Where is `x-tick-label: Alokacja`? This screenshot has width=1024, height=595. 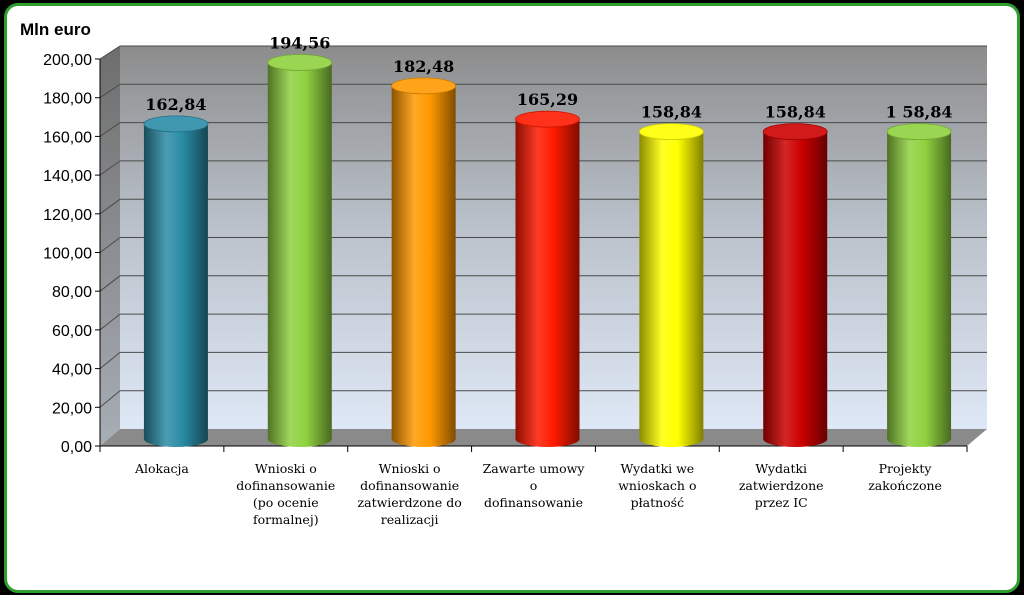 x-tick-label: Alokacja is located at coordinates (161, 468).